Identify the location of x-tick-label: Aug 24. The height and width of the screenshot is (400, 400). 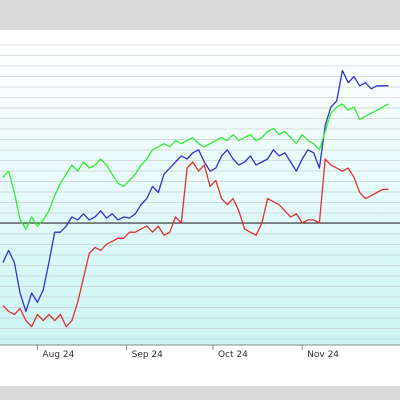
(58, 355).